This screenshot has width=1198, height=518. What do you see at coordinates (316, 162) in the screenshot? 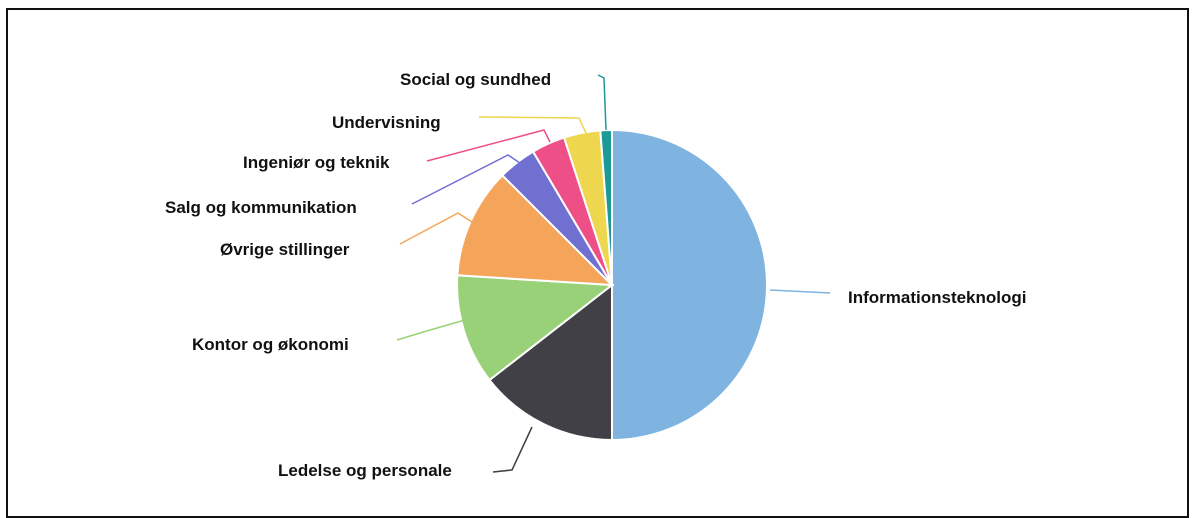
I see `slice-label-6: Ingeniør og teknik` at bounding box center [316, 162].